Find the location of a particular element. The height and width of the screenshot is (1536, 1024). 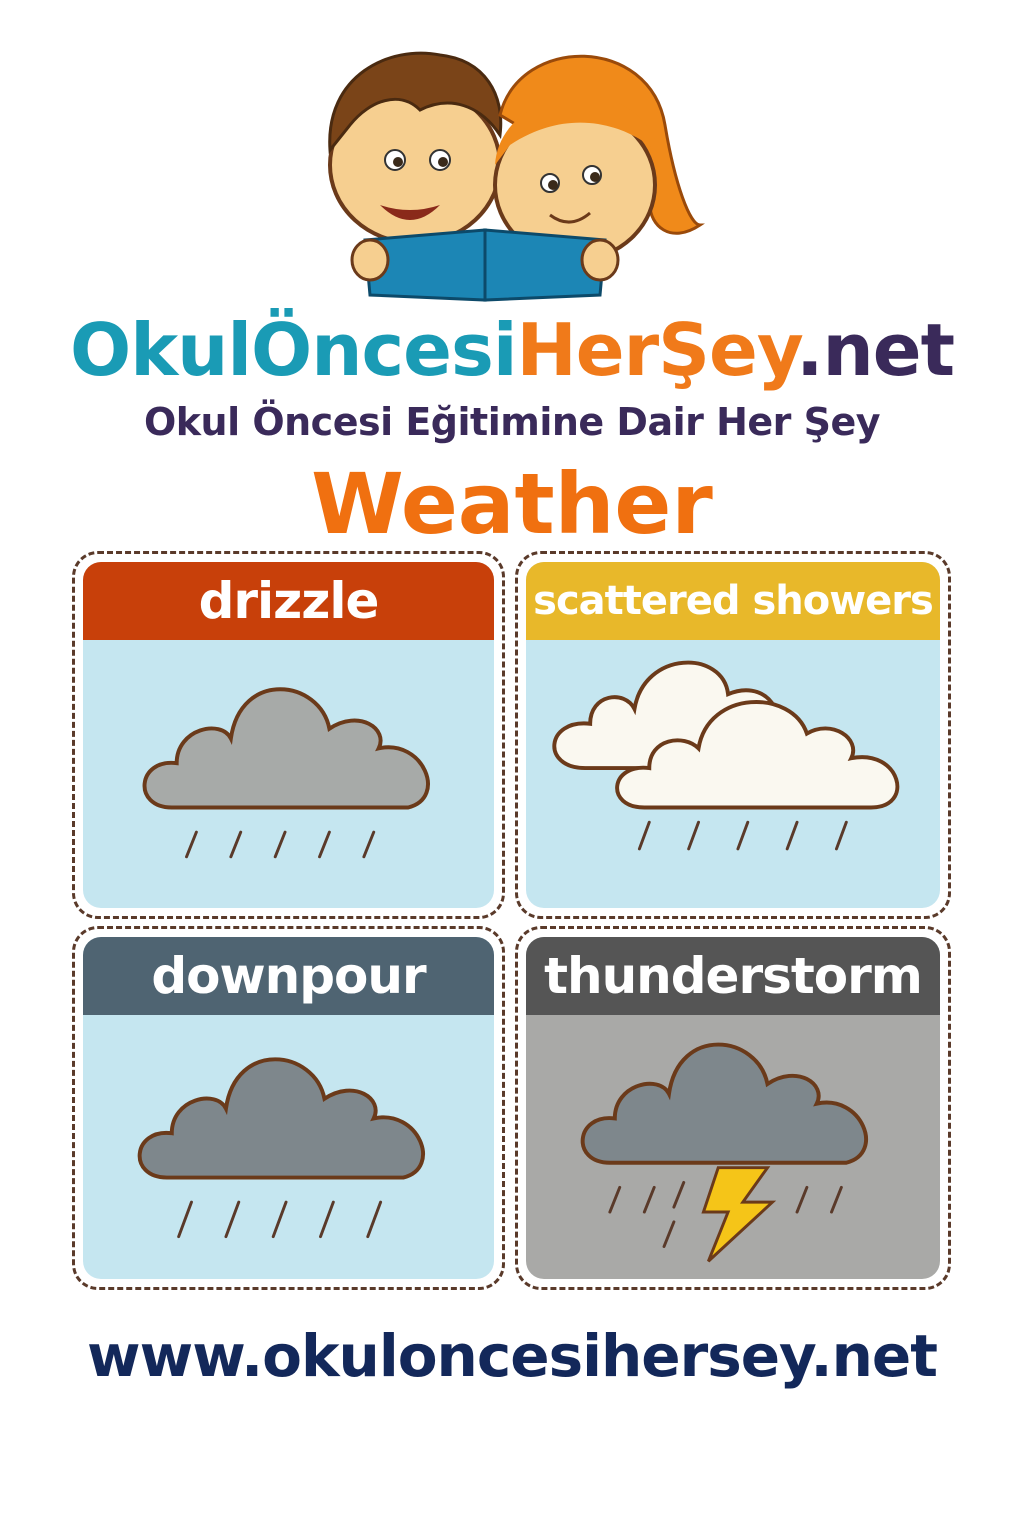

card-label: thunderstorm is located at coordinates (733, 976).